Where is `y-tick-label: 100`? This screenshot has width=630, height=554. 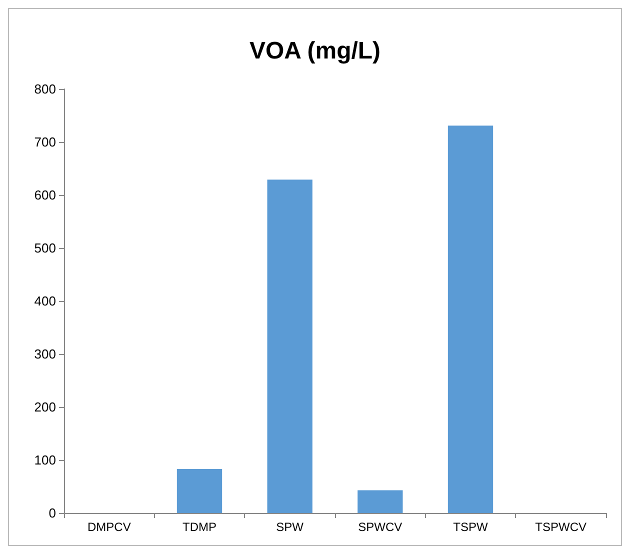
y-tick-label: 100 is located at coordinates (45, 460).